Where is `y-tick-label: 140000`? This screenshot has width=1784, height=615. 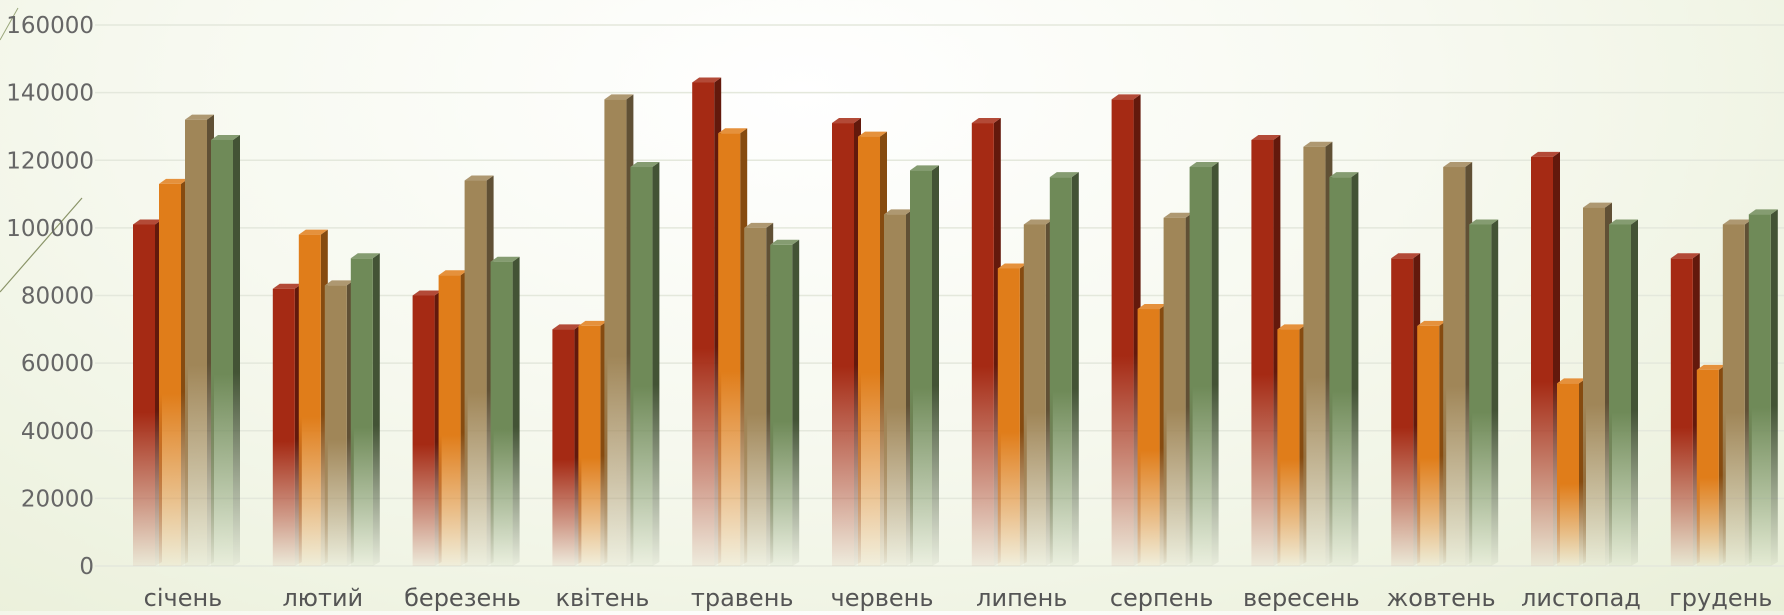 y-tick-label: 140000 is located at coordinates (50, 94).